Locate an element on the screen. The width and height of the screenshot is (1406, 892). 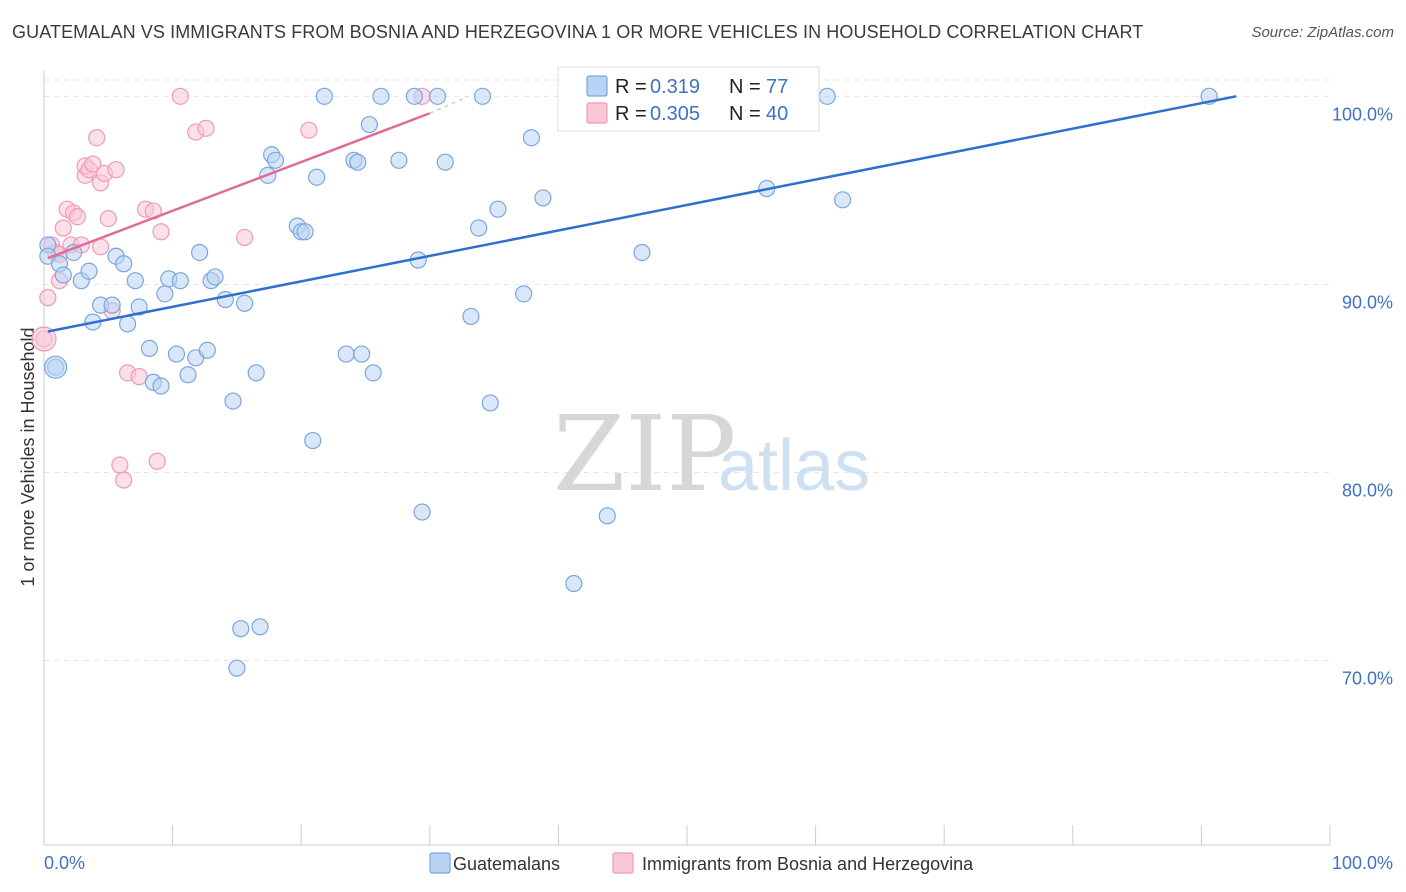
y-tick-labels: 100.0% 90.0% 80.0% 70.0% is located at coordinates (1362, 396).